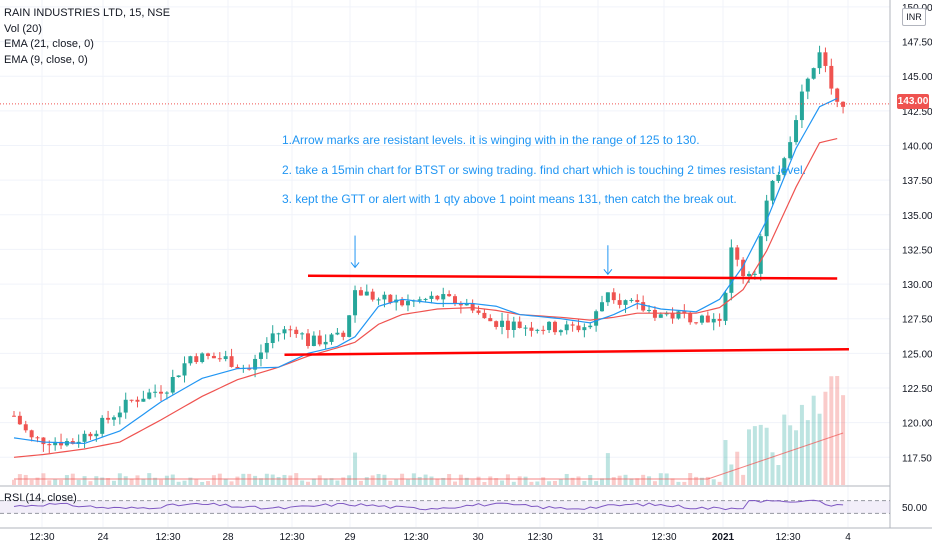 This screenshot has width=932, height=550. What do you see at coordinates (87, 13) in the screenshot?
I see `symbol-title: RAIN INDUSTRIES LTD, 15, NSE` at bounding box center [87, 13].